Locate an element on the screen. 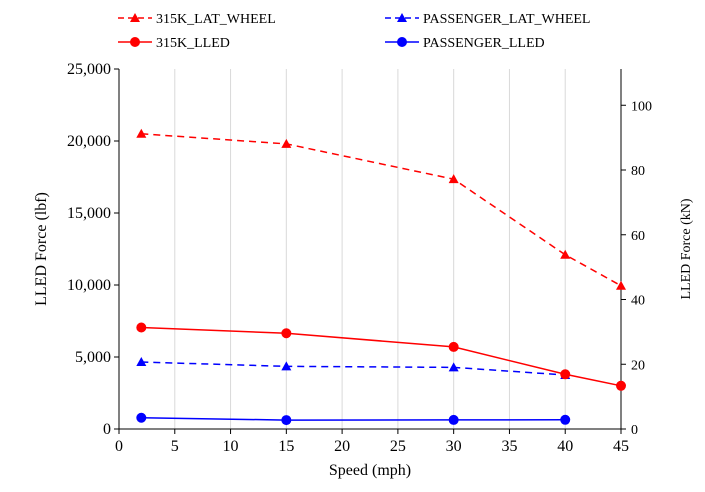 This screenshot has width=705, height=492. x-axis-title: Speed (mph) is located at coordinates (370, 470).